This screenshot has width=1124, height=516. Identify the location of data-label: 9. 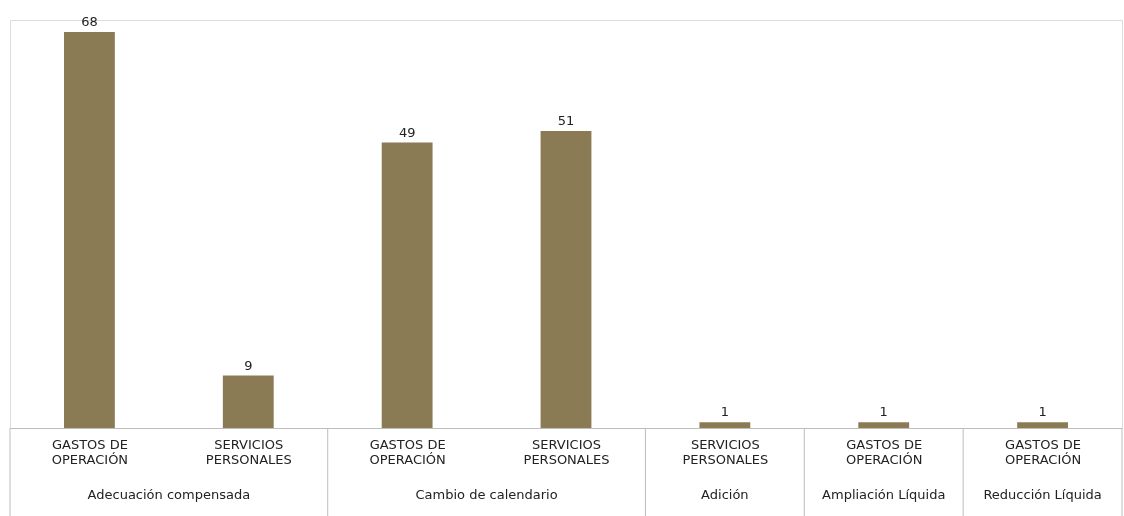
(248, 365).